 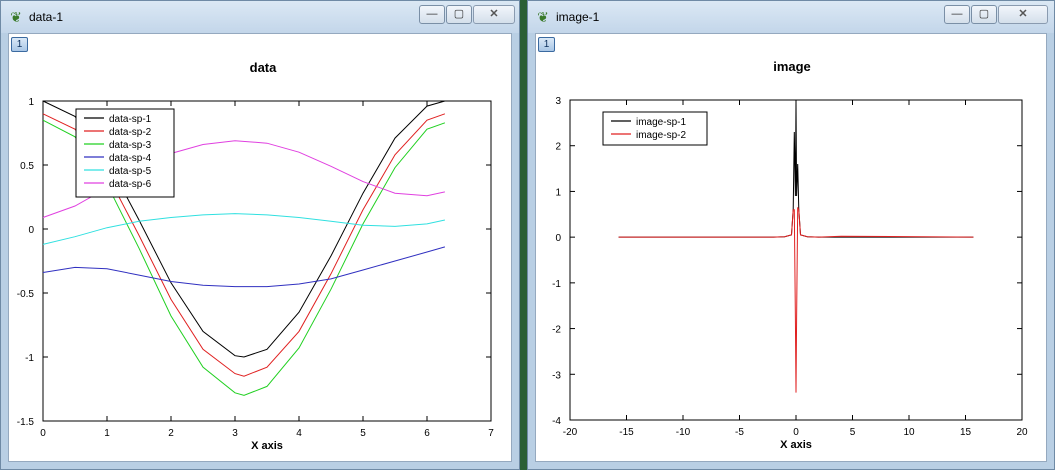 I want to click on x-tick-label: -5, so click(x=739, y=432).